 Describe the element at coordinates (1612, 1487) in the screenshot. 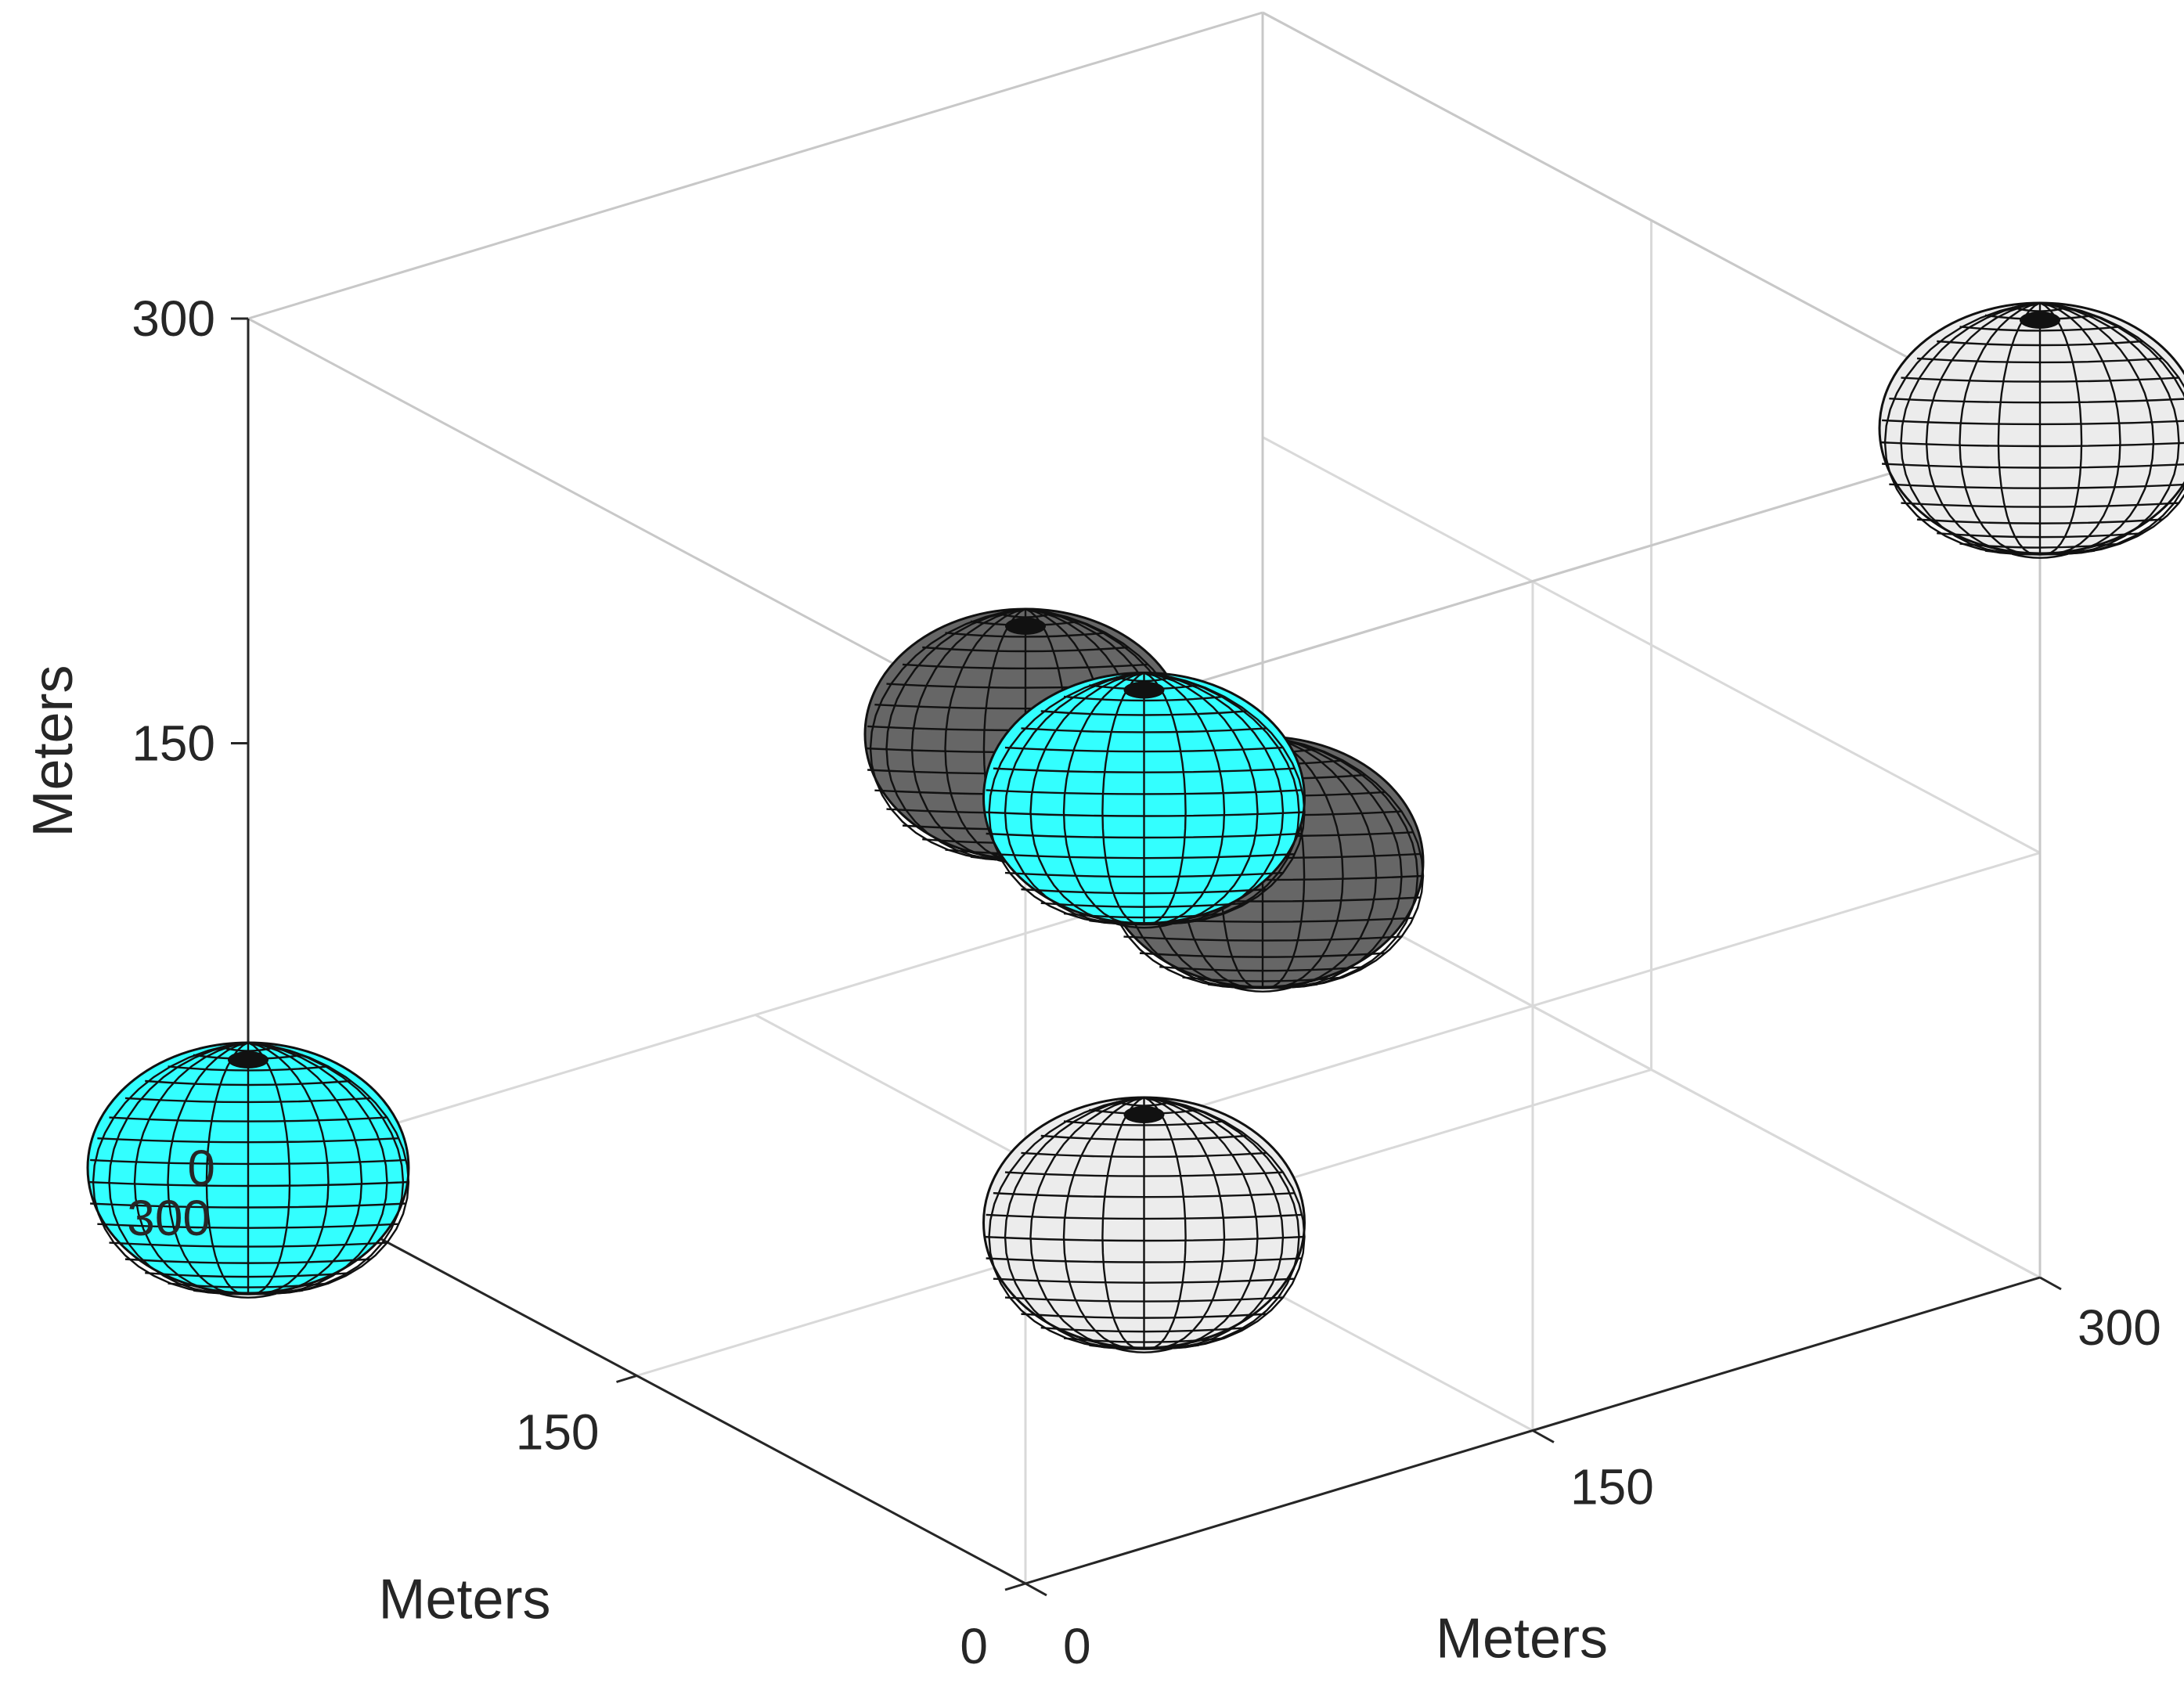

I see `x-tick-label-150: 150` at that location.